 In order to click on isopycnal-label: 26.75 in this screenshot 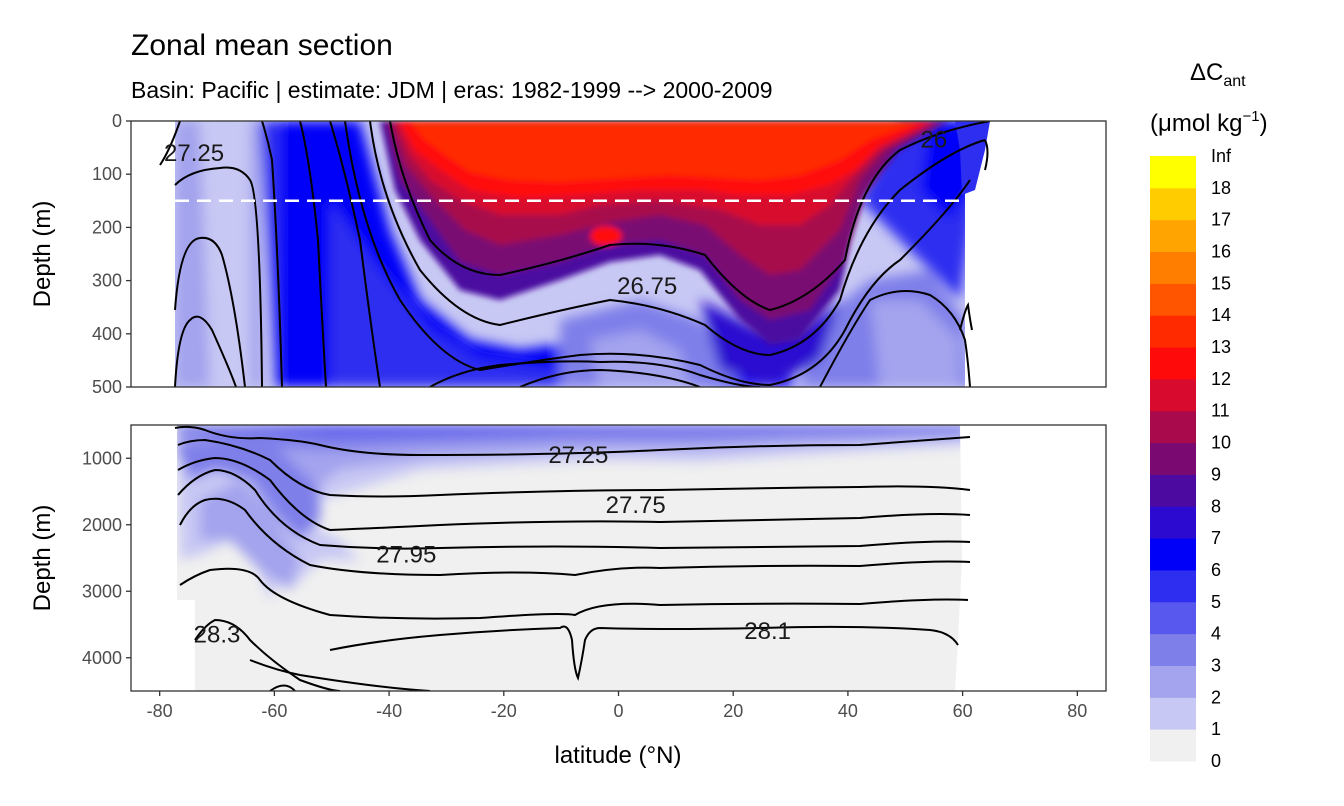, I will do `click(647, 286)`.